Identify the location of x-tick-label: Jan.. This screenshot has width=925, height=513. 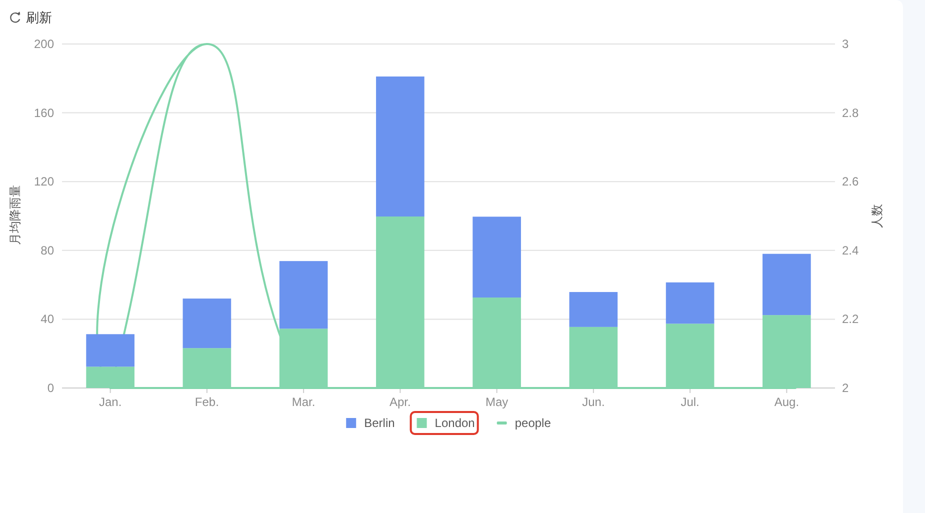
(110, 402).